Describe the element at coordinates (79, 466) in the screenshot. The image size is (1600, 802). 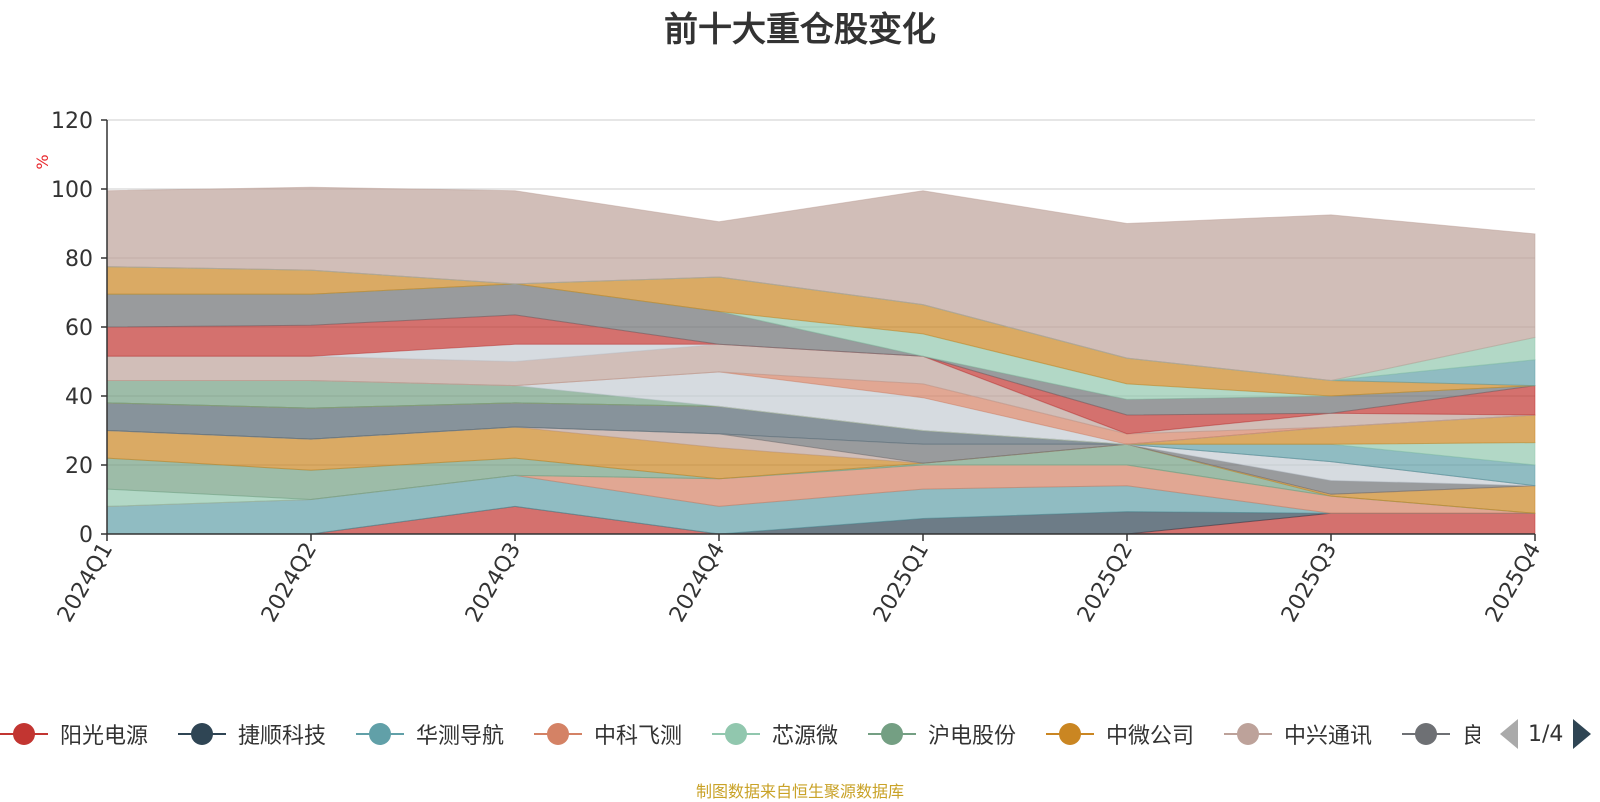
I see `y-tick-label: 20` at that location.